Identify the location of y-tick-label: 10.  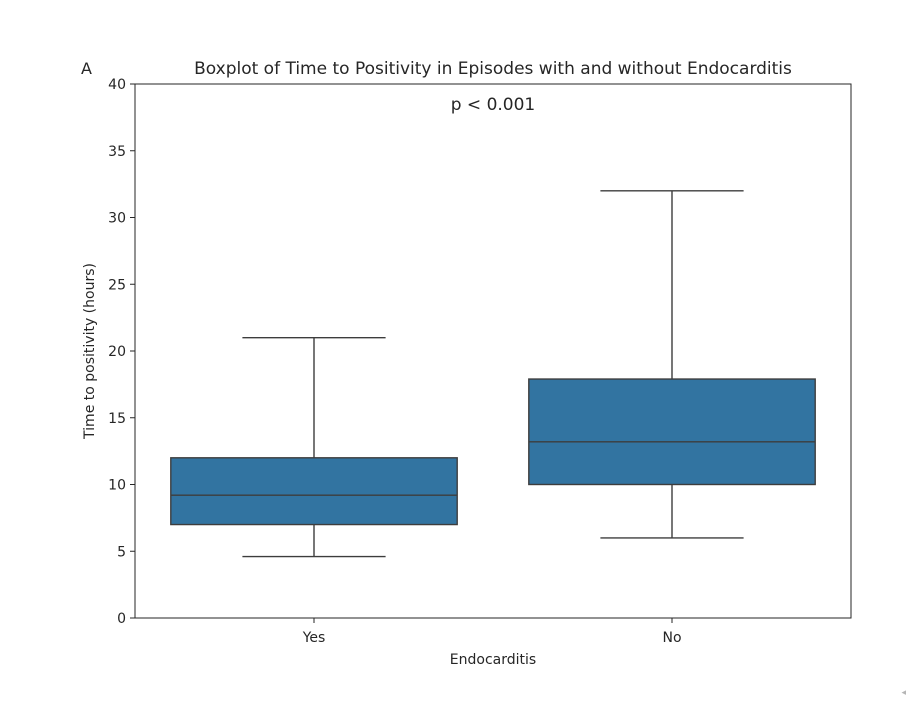
(117, 486).